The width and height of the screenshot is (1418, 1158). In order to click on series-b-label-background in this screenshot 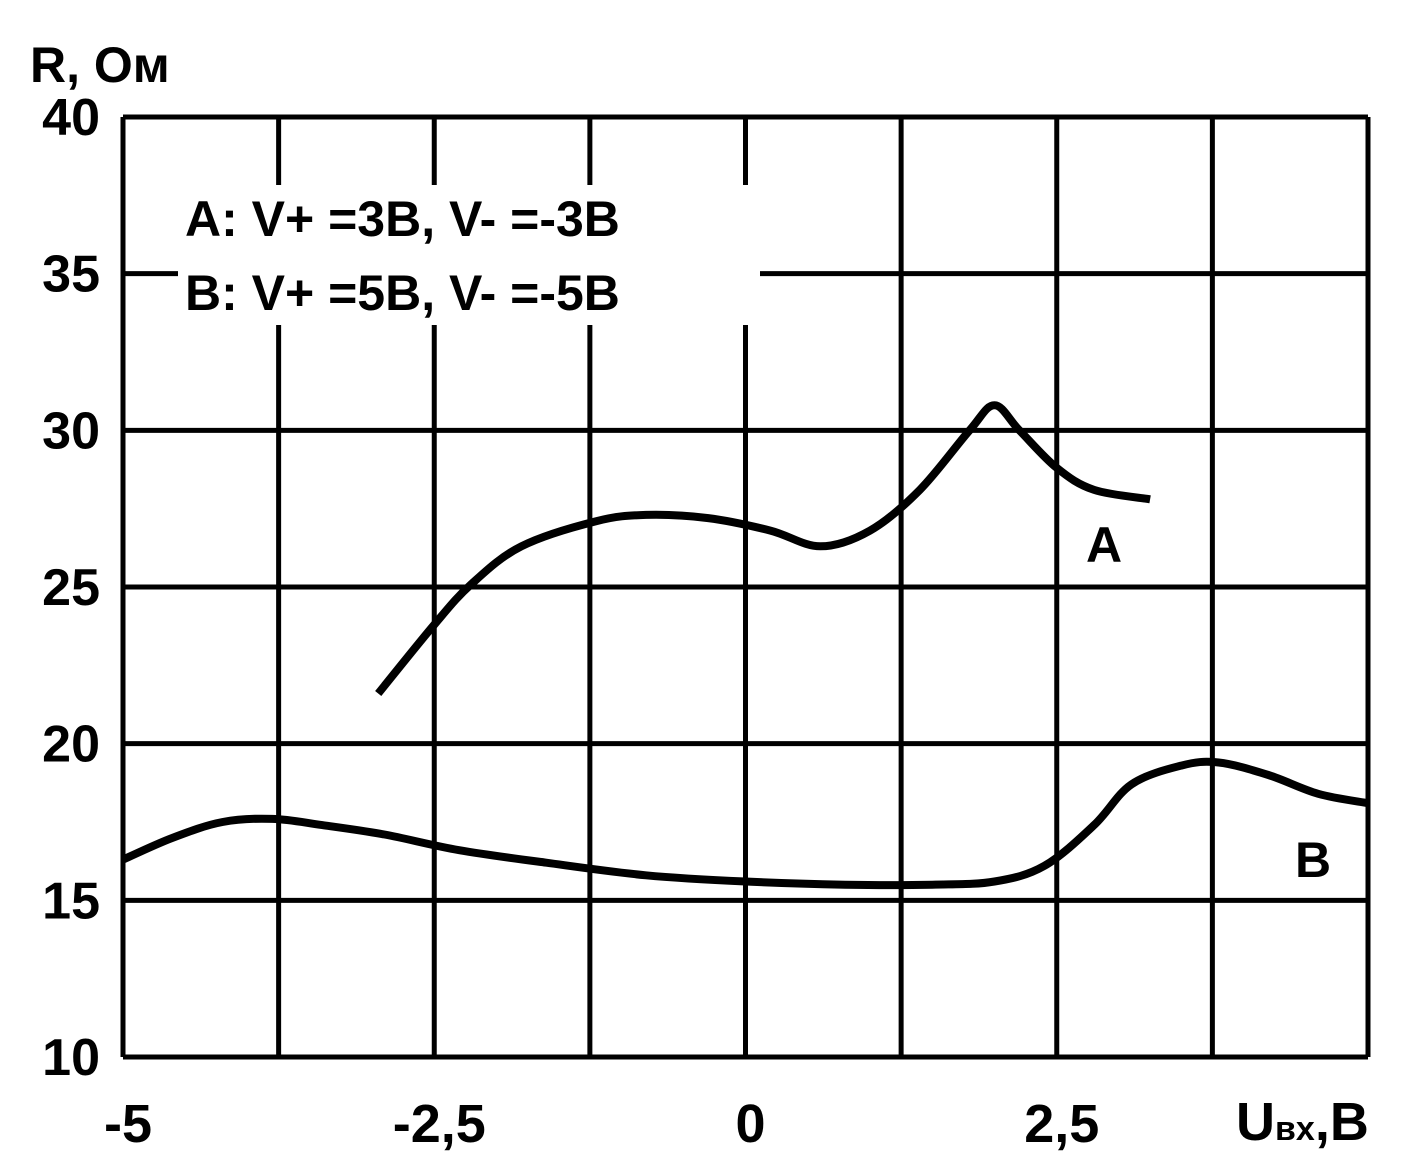, I will do `click(1319, 856)`.